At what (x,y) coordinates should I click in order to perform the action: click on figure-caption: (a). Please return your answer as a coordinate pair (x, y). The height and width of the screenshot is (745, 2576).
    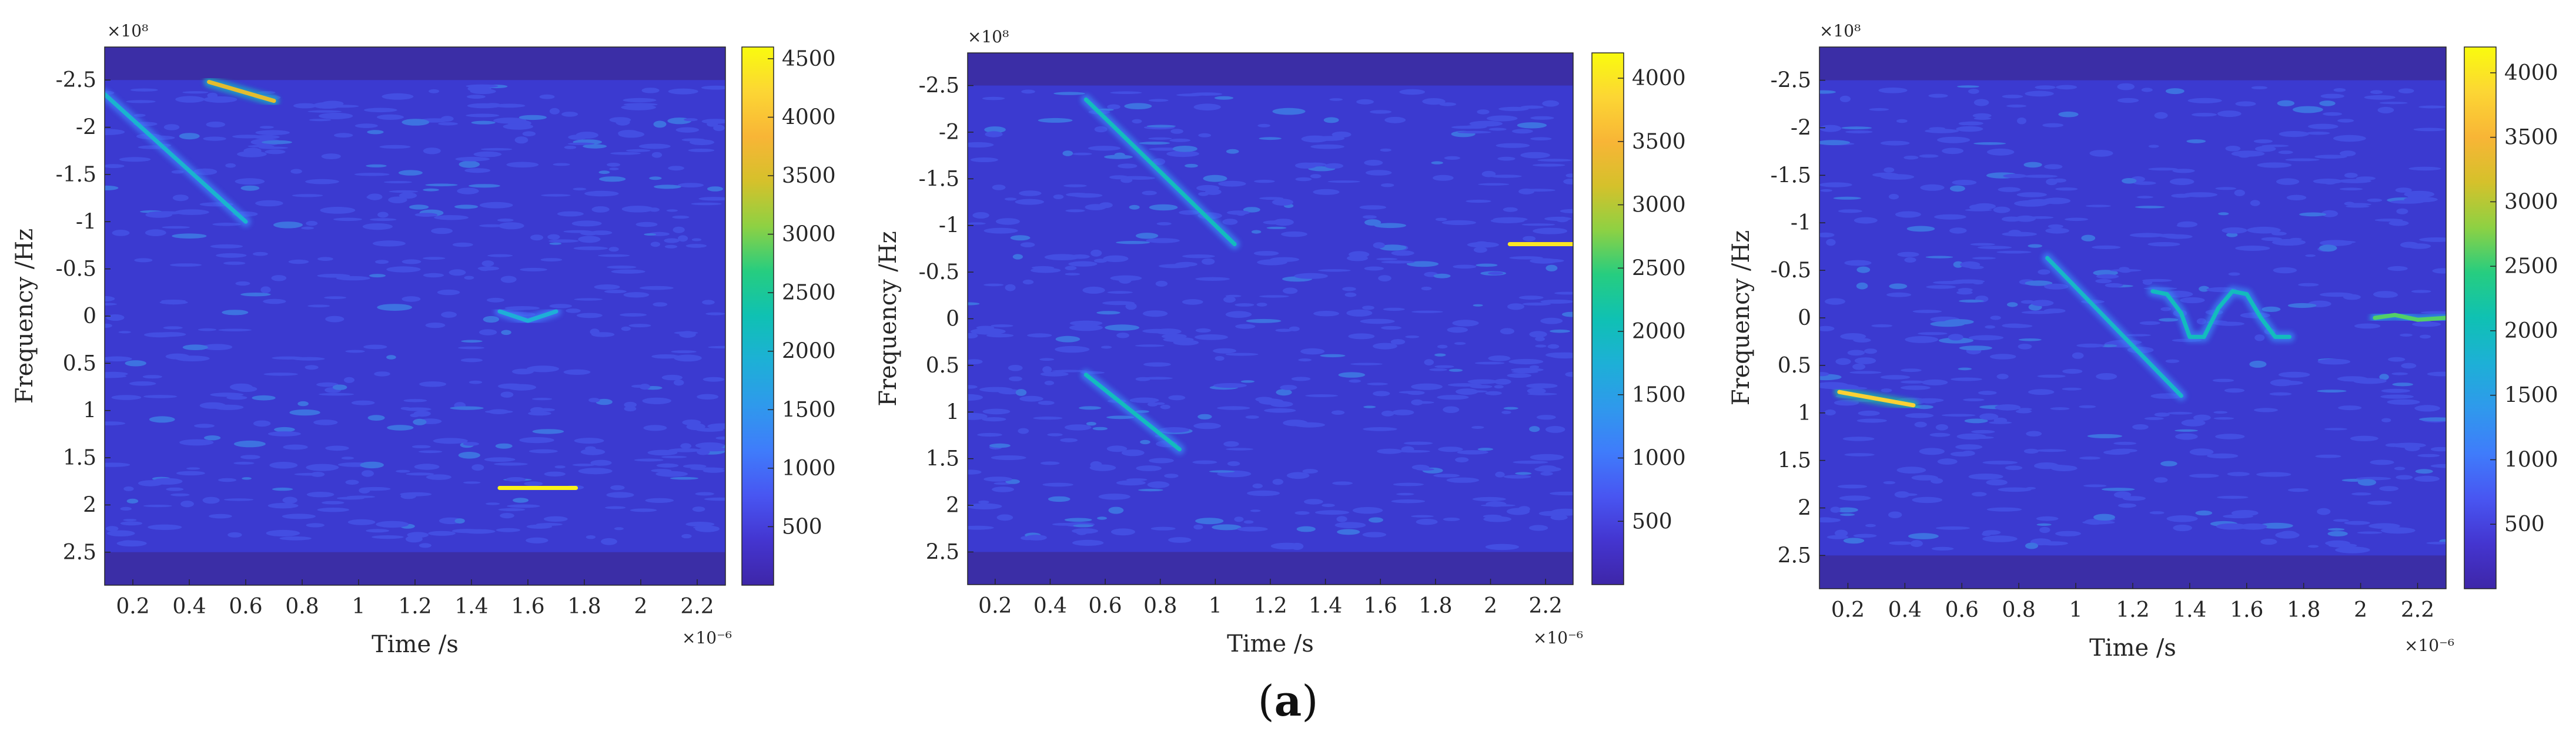
    Looking at the image, I should click on (1288, 701).